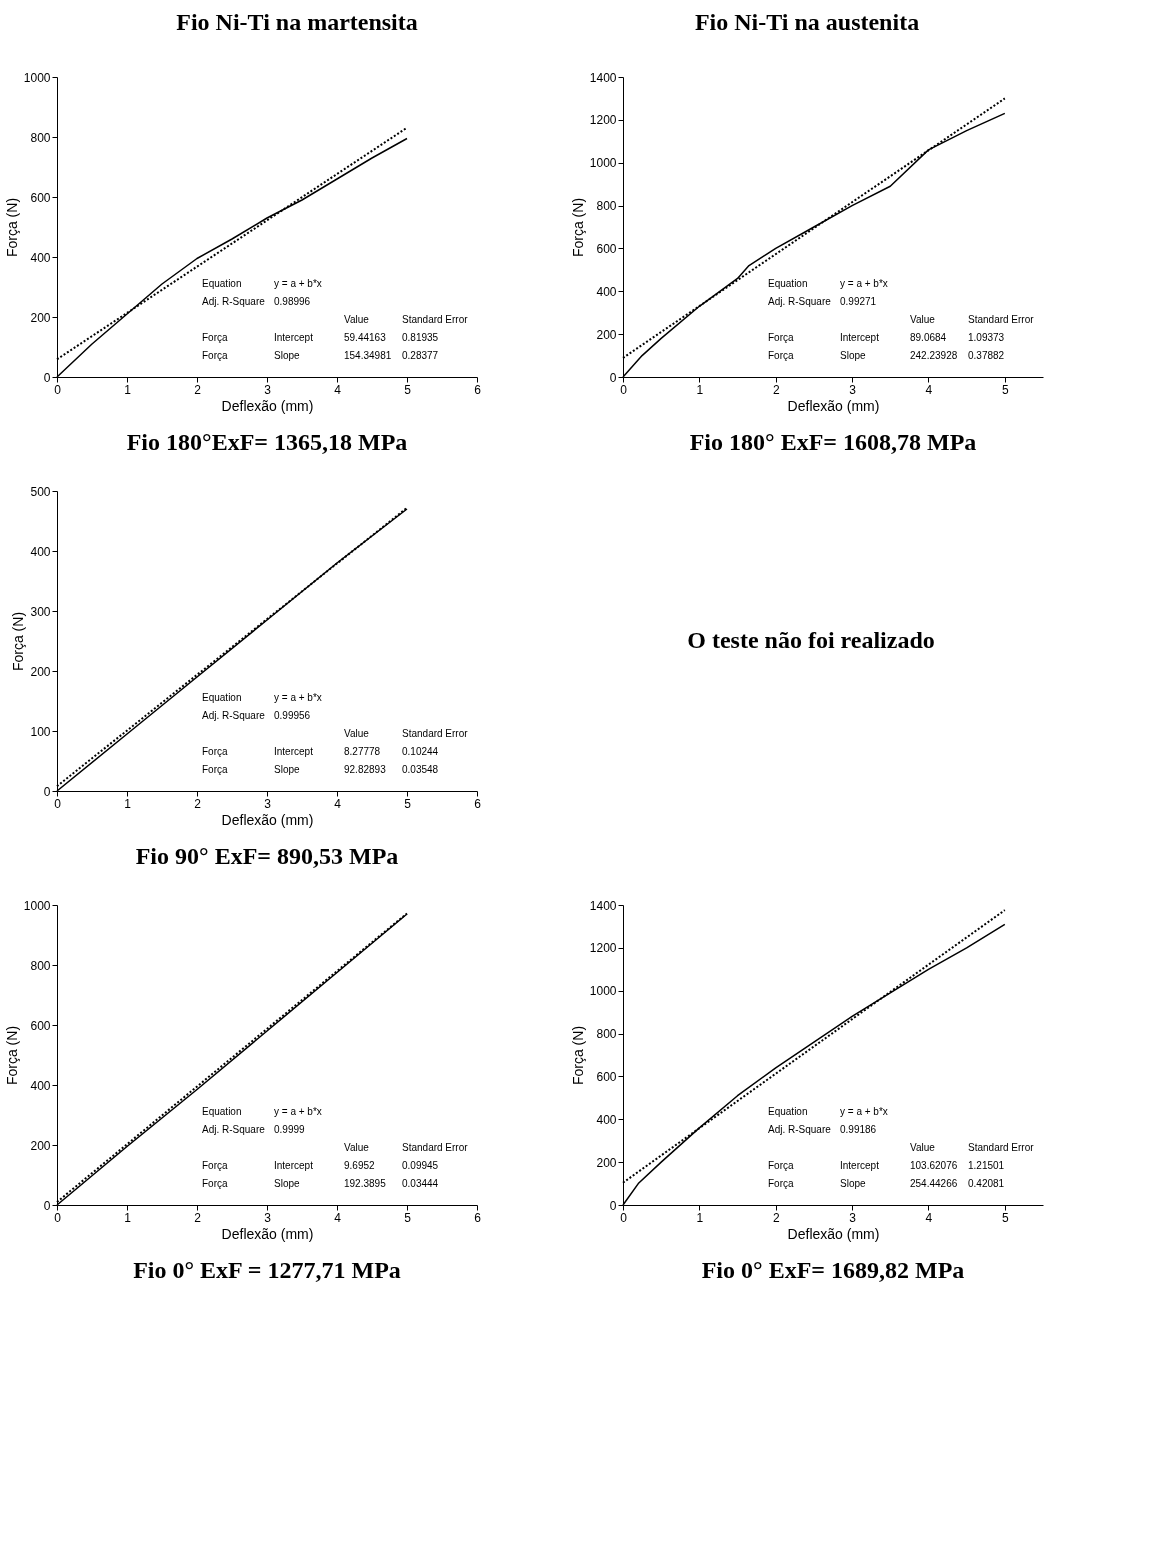 This screenshot has height=1568, width=1174. I want to click on annotation: 0.09945, so click(420, 1165).